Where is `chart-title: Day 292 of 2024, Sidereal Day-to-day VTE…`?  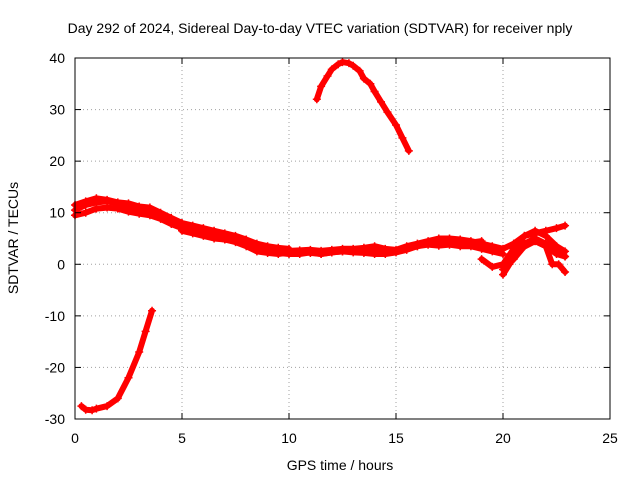 chart-title: Day 292 of 2024, Sidereal Day-to-day VTE… is located at coordinates (320, 28).